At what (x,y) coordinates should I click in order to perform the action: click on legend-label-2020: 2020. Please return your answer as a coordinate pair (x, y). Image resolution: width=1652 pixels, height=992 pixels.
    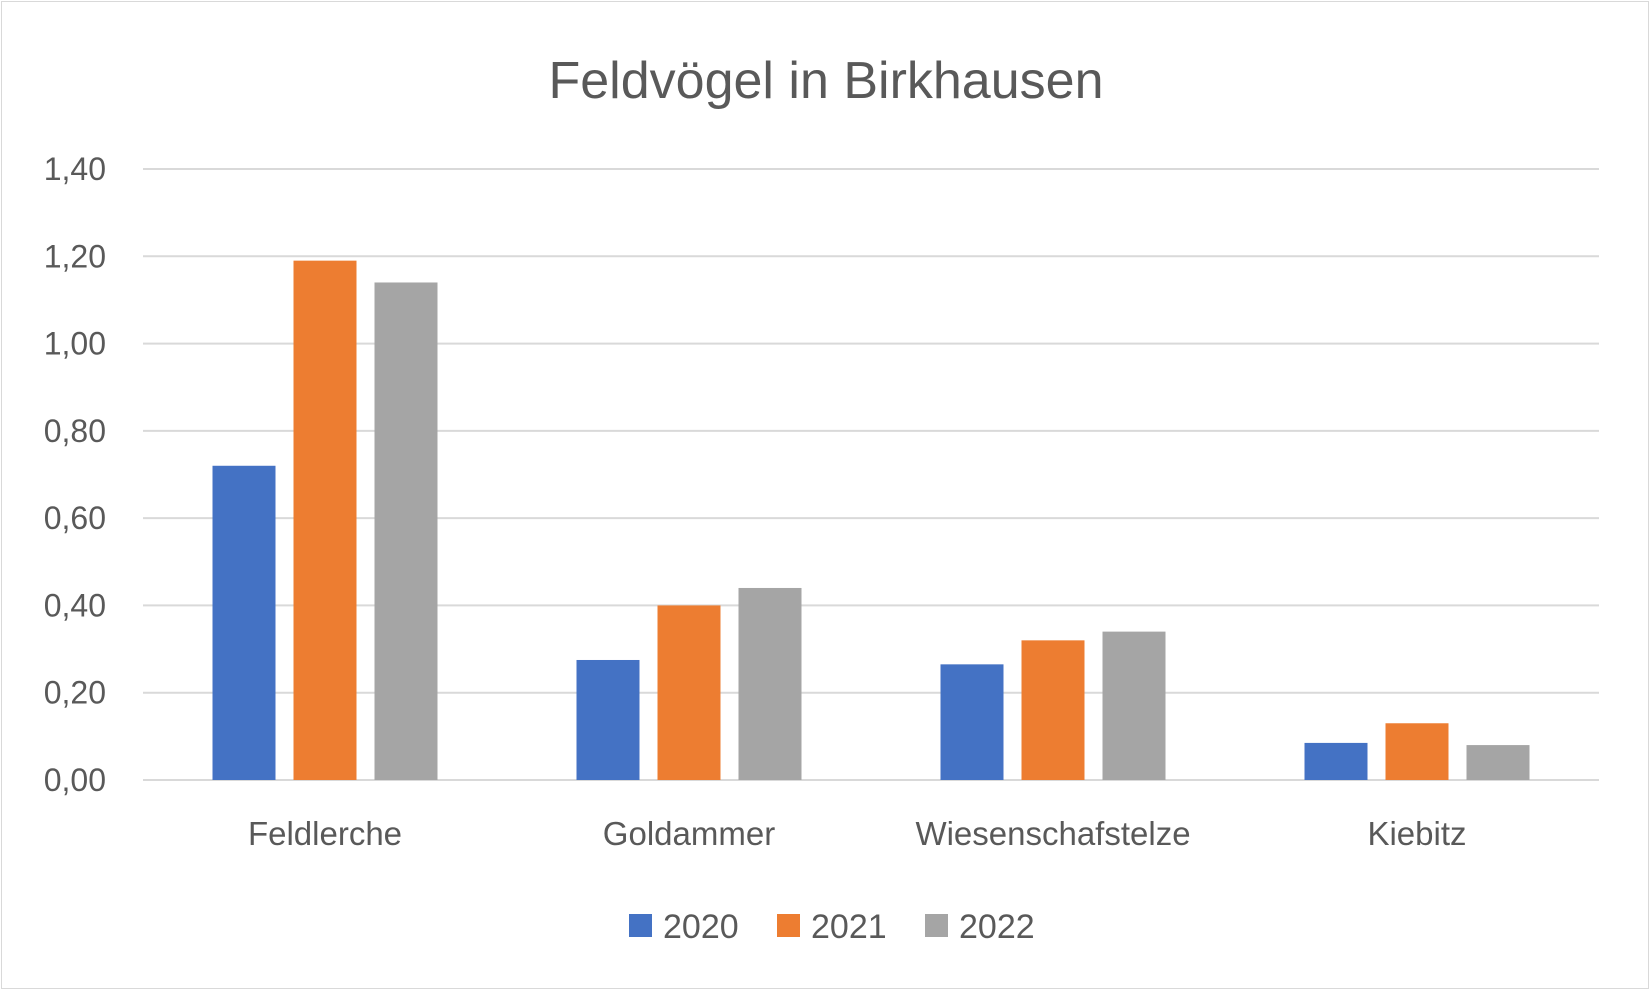
    Looking at the image, I should click on (701, 927).